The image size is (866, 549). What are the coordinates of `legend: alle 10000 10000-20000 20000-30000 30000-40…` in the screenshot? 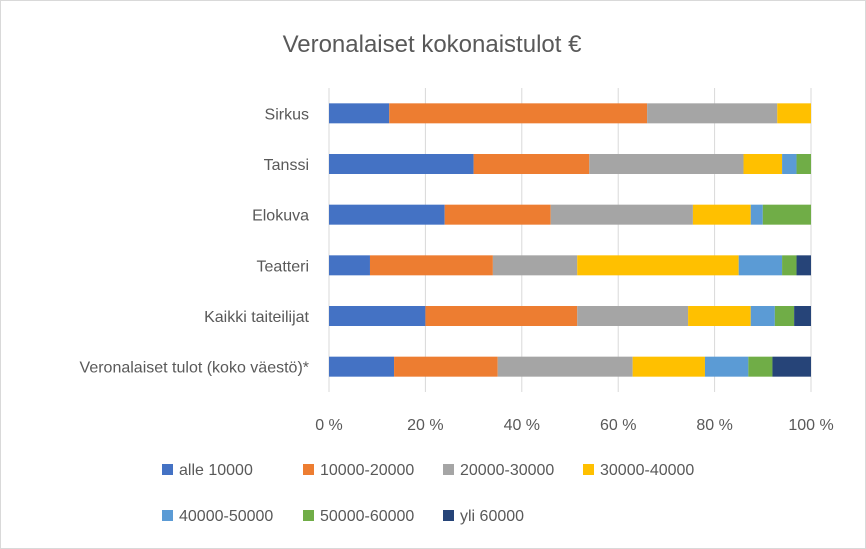 It's located at (428, 493).